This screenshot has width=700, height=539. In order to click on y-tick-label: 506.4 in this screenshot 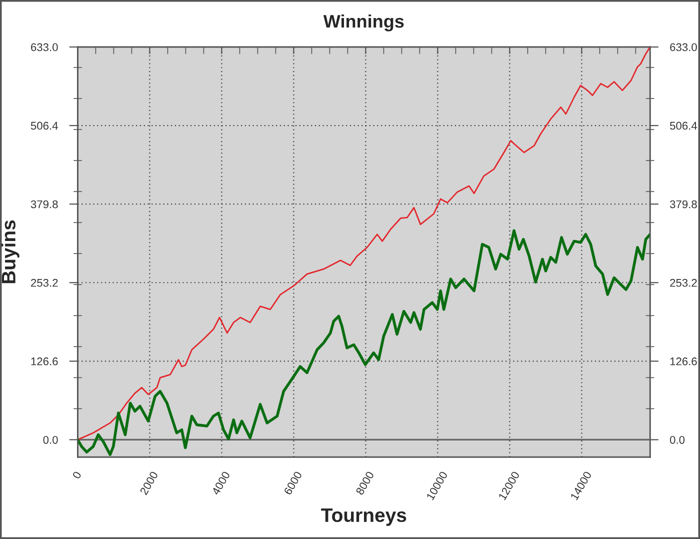, I will do `click(44, 126)`.